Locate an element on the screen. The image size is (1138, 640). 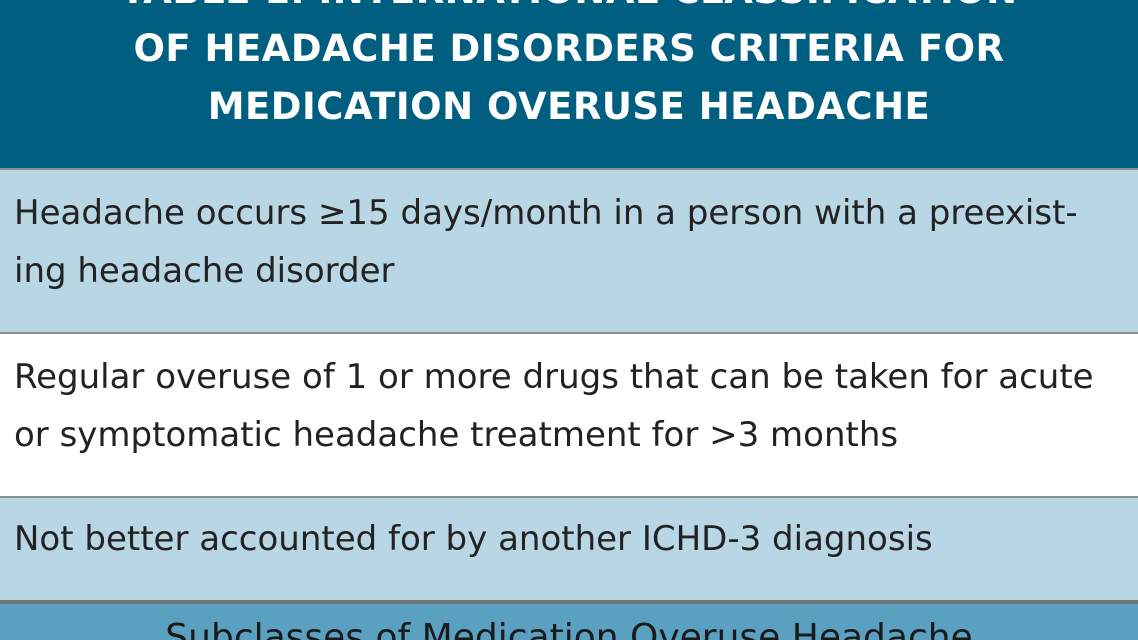
title-line: MEDICATION OVERUSE HEADACHE is located at coordinates (569, 106).